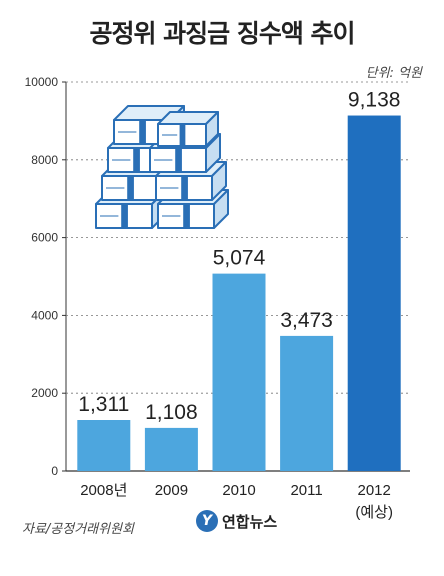 Image resolution: width=444 pixels, height=576 pixels. I want to click on y-tick-label: 10000, so click(42, 82).